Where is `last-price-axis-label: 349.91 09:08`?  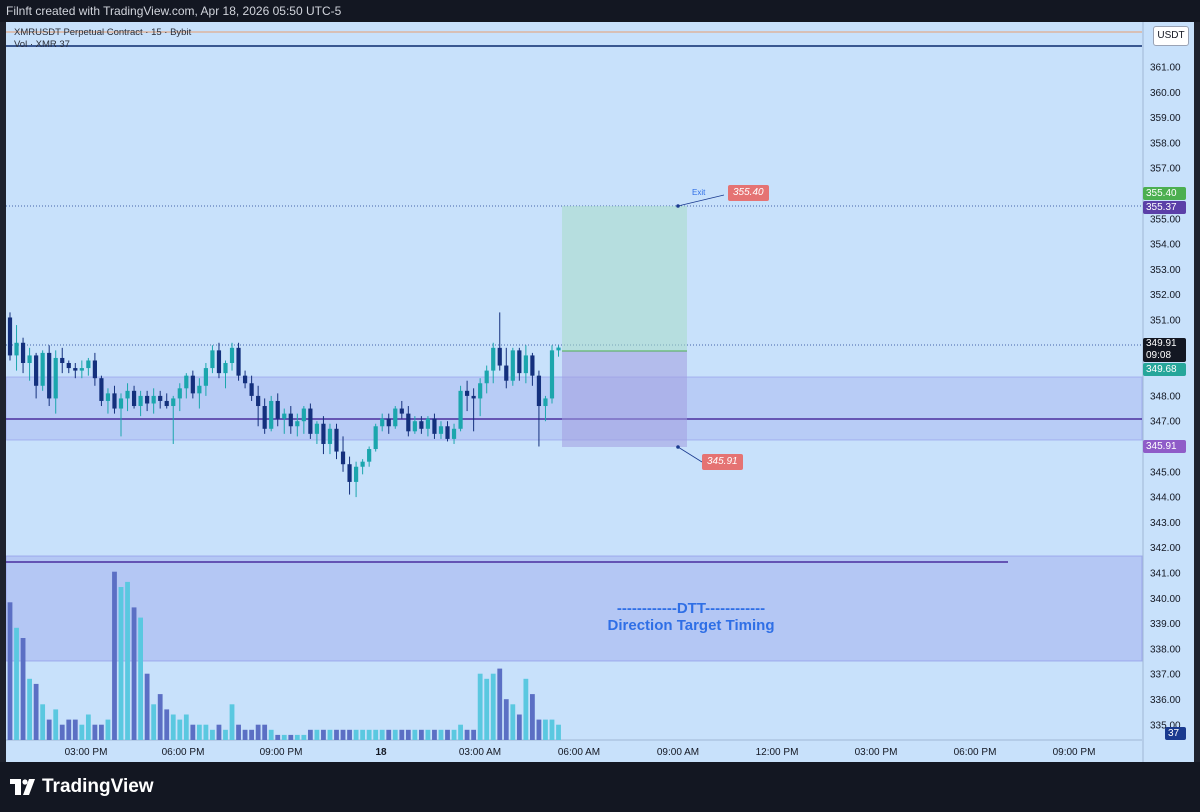 last-price-axis-label: 349.91 09:08 is located at coordinates (1164, 350).